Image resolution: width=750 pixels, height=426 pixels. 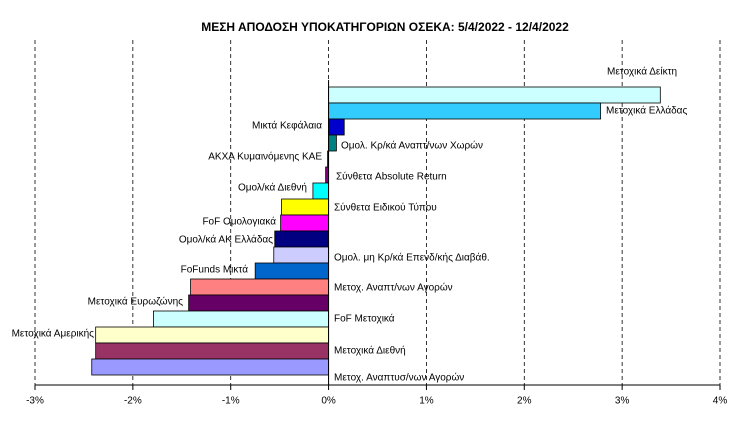 What do you see at coordinates (136, 302) in the screenshot?
I see `bar-label: Μετοχικά Ευρωζώνης` at bounding box center [136, 302].